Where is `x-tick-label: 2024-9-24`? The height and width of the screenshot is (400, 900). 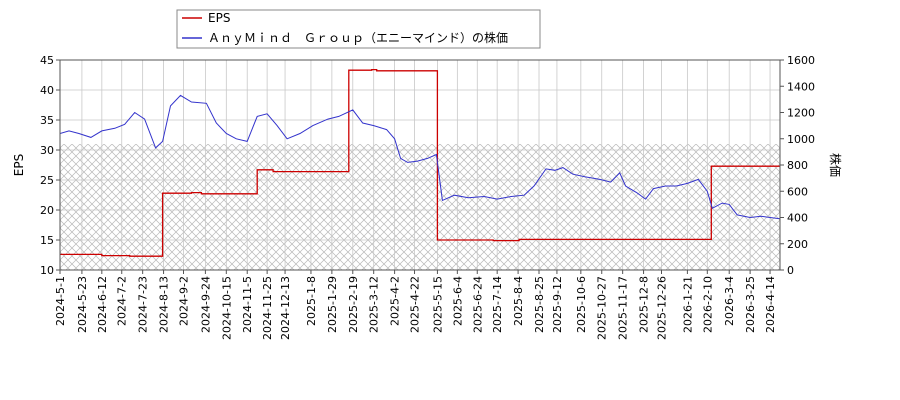
x-tick-label: 2024-9-24 is located at coordinates (205, 304).